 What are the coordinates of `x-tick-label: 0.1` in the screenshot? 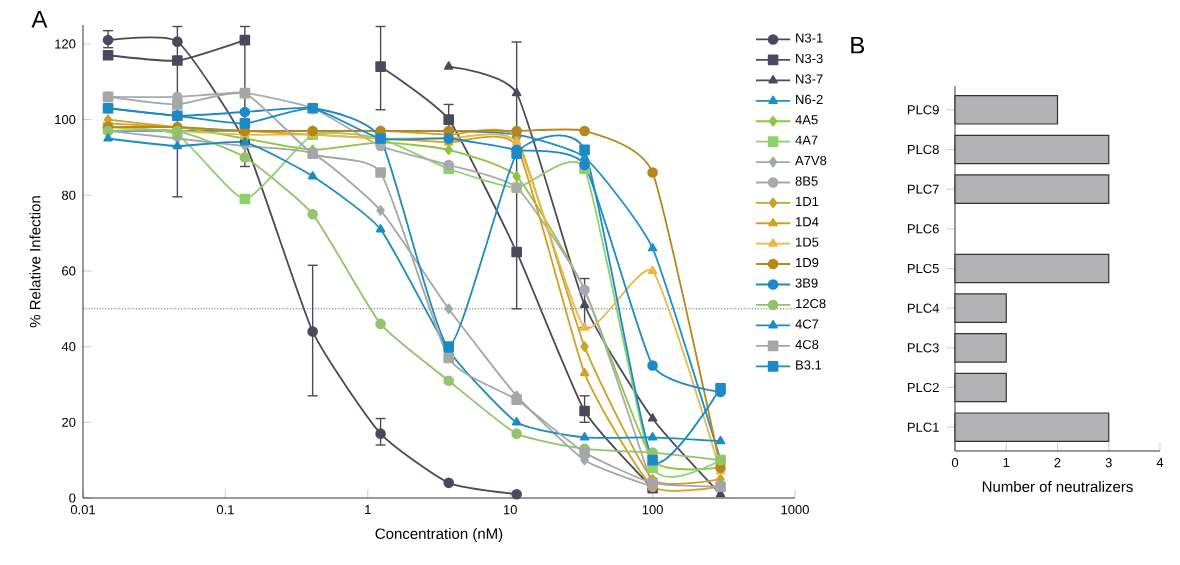 It's located at (225, 510).